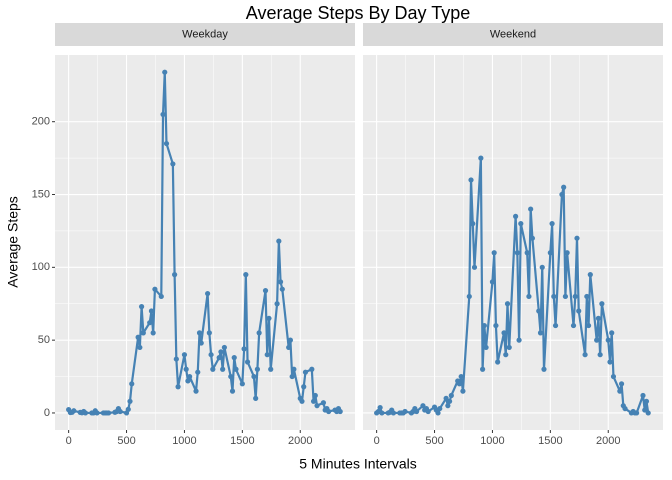 Image resolution: width=672 pixels, height=480 pixels. I want to click on y-tick-label: 100, so click(41, 267).